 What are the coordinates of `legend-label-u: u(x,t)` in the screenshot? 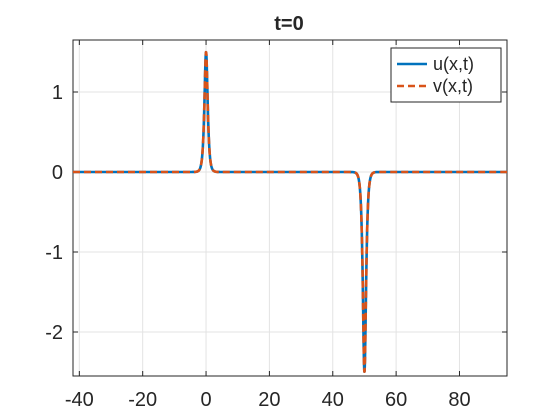 It's located at (453, 64).